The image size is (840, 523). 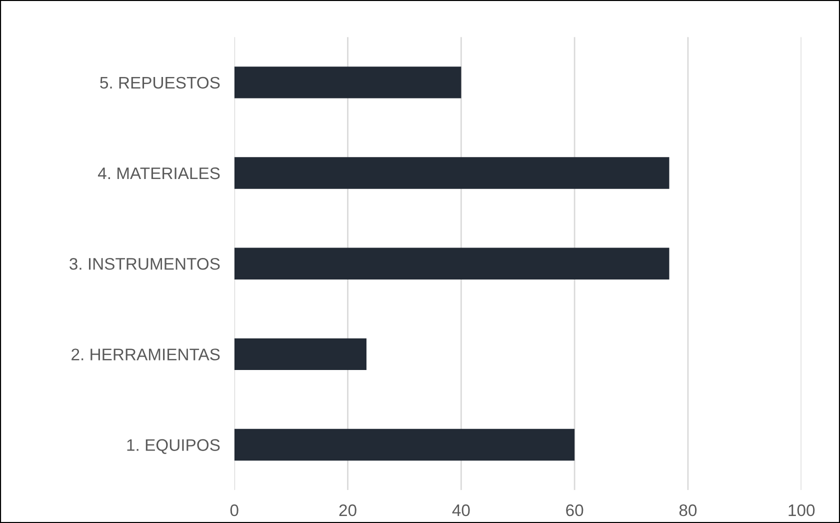 I want to click on x-tick-label: 100, so click(x=801, y=510).